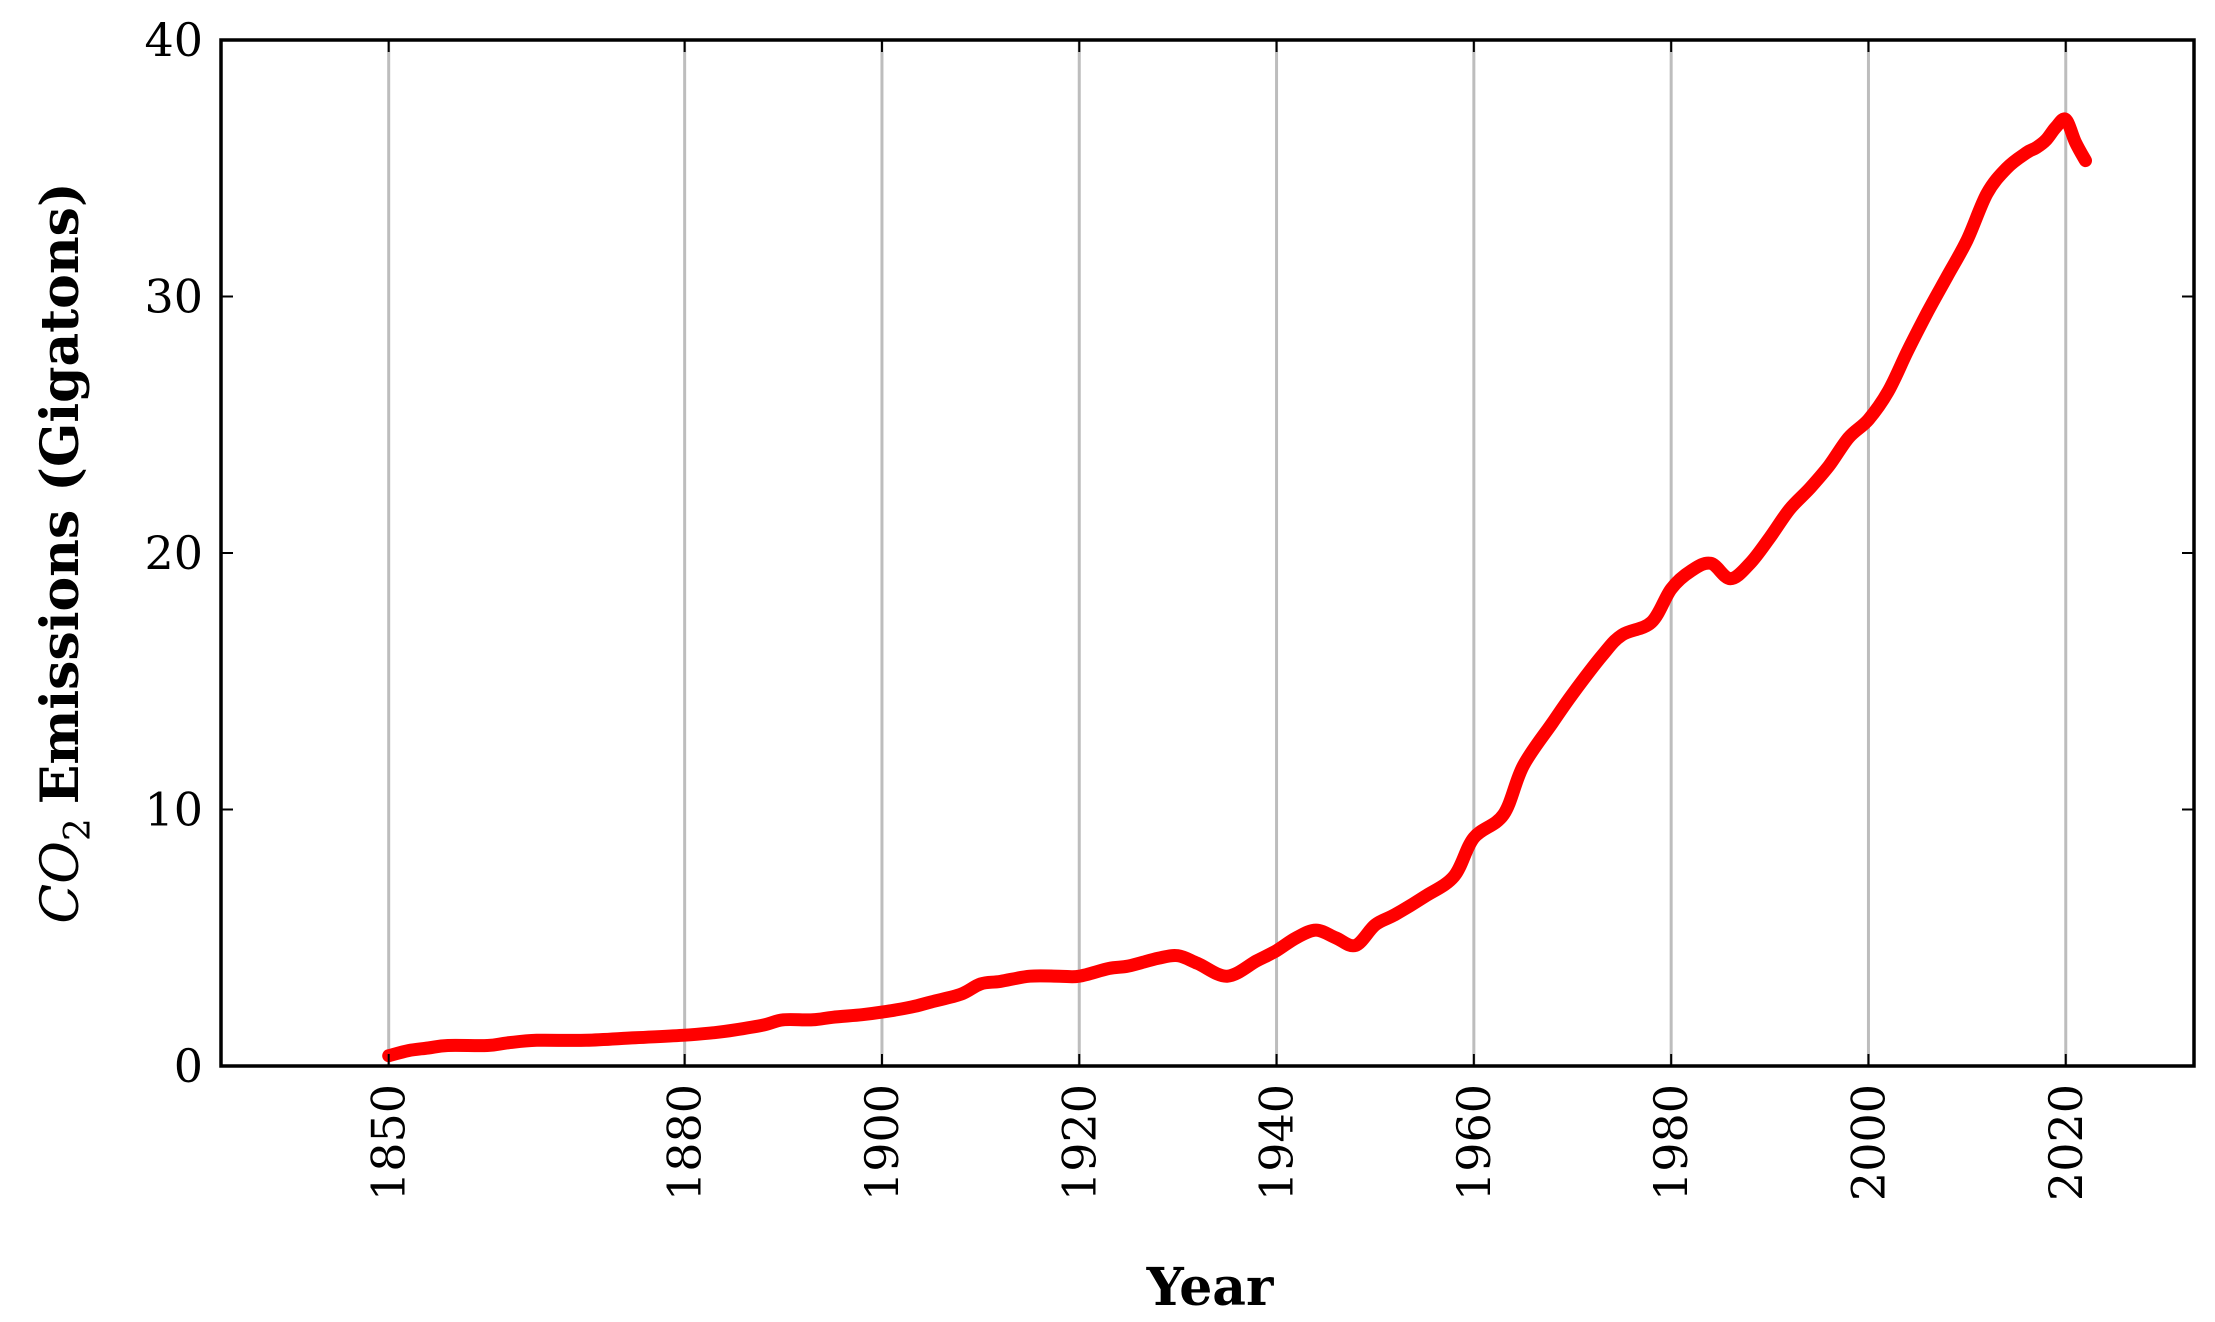 The image size is (2215, 1322). I want to click on y-tick-labels: 0 10 20 30 40, so click(173, 553).